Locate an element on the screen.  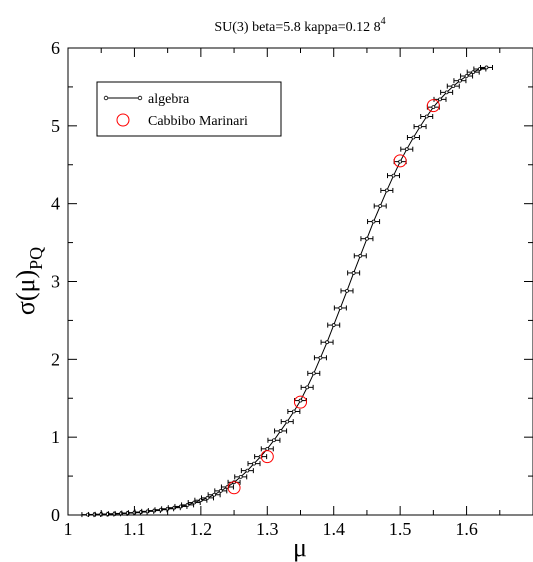
chart-title-superscript: 4 is located at coordinates (383, 21).